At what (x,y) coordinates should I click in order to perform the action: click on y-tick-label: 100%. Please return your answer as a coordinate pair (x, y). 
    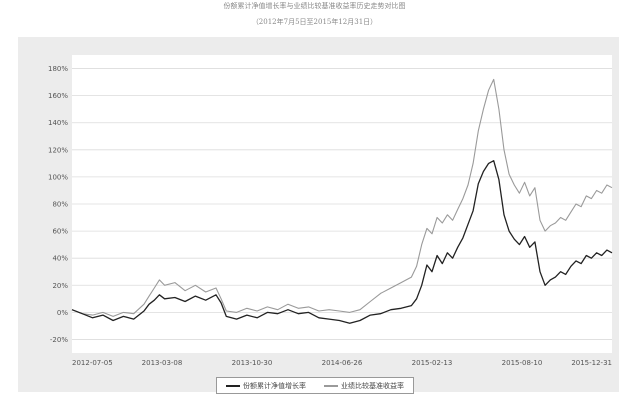
    Looking at the image, I should click on (58, 177).